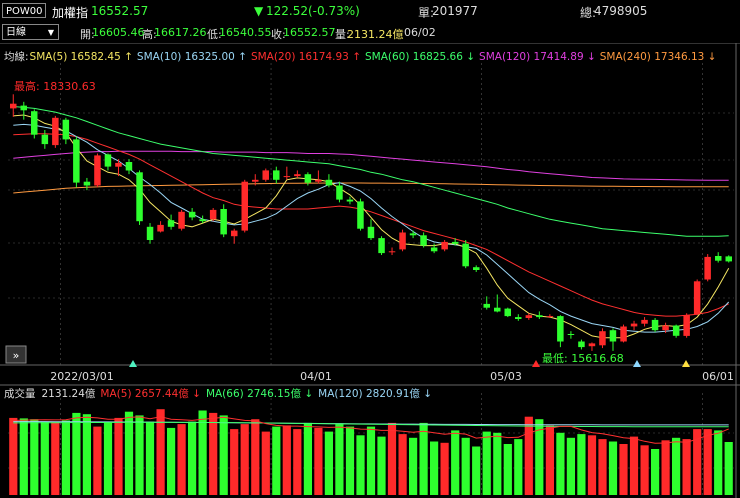 The width and height of the screenshot is (740, 498). What do you see at coordinates (420, 32) in the screenshot?
I see `bar-date: 06/02` at bounding box center [420, 32].